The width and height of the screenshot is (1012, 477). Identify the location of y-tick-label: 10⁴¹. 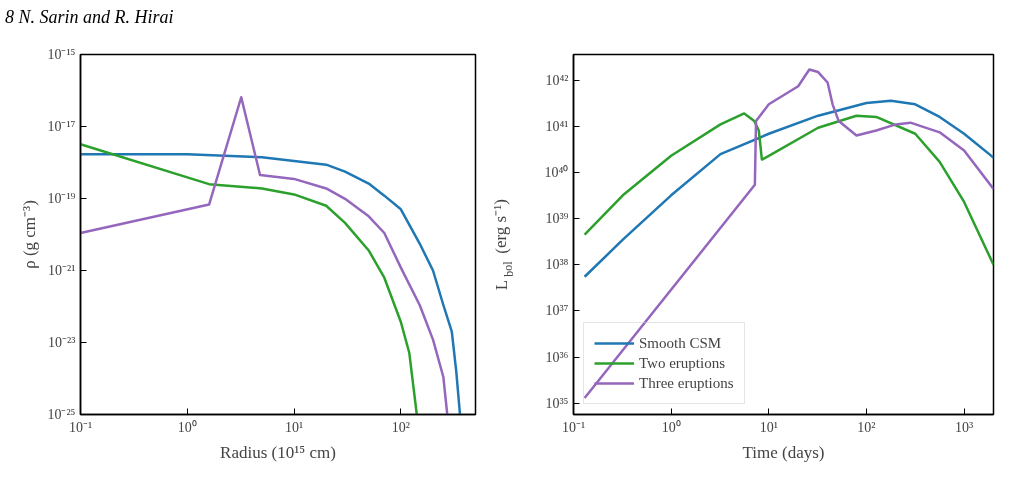
(557, 126).